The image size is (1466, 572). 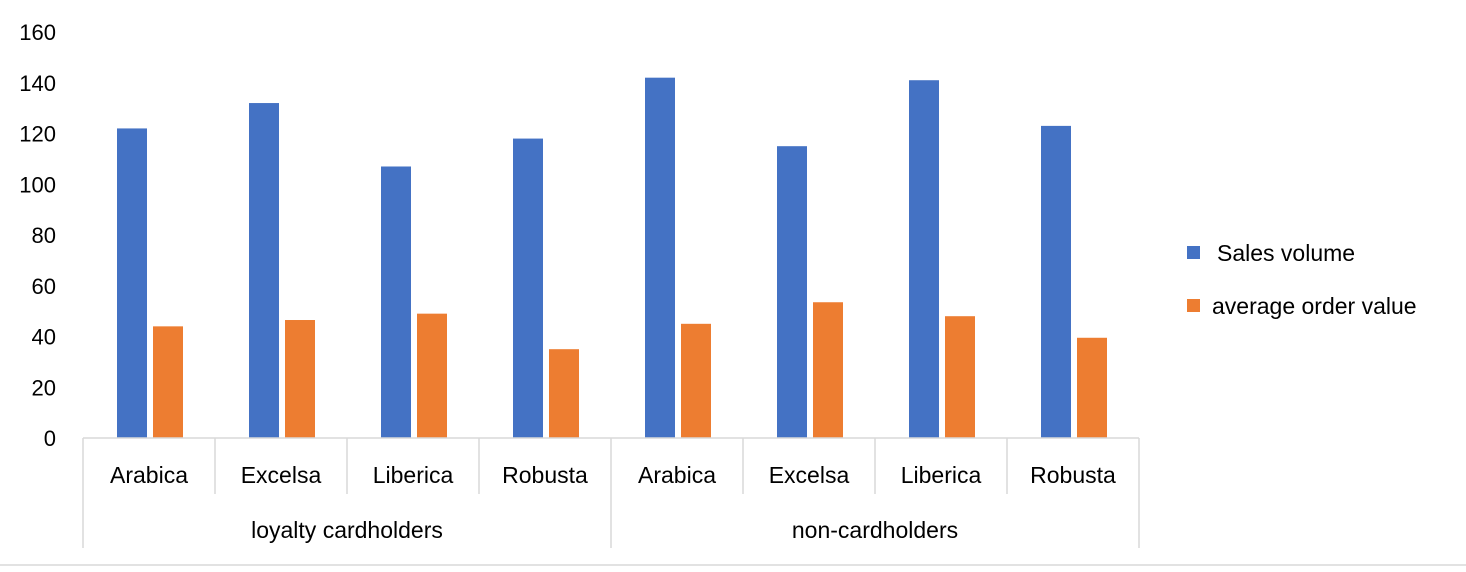 What do you see at coordinates (37, 184) in the screenshot?
I see `y-tick-label: 100` at bounding box center [37, 184].